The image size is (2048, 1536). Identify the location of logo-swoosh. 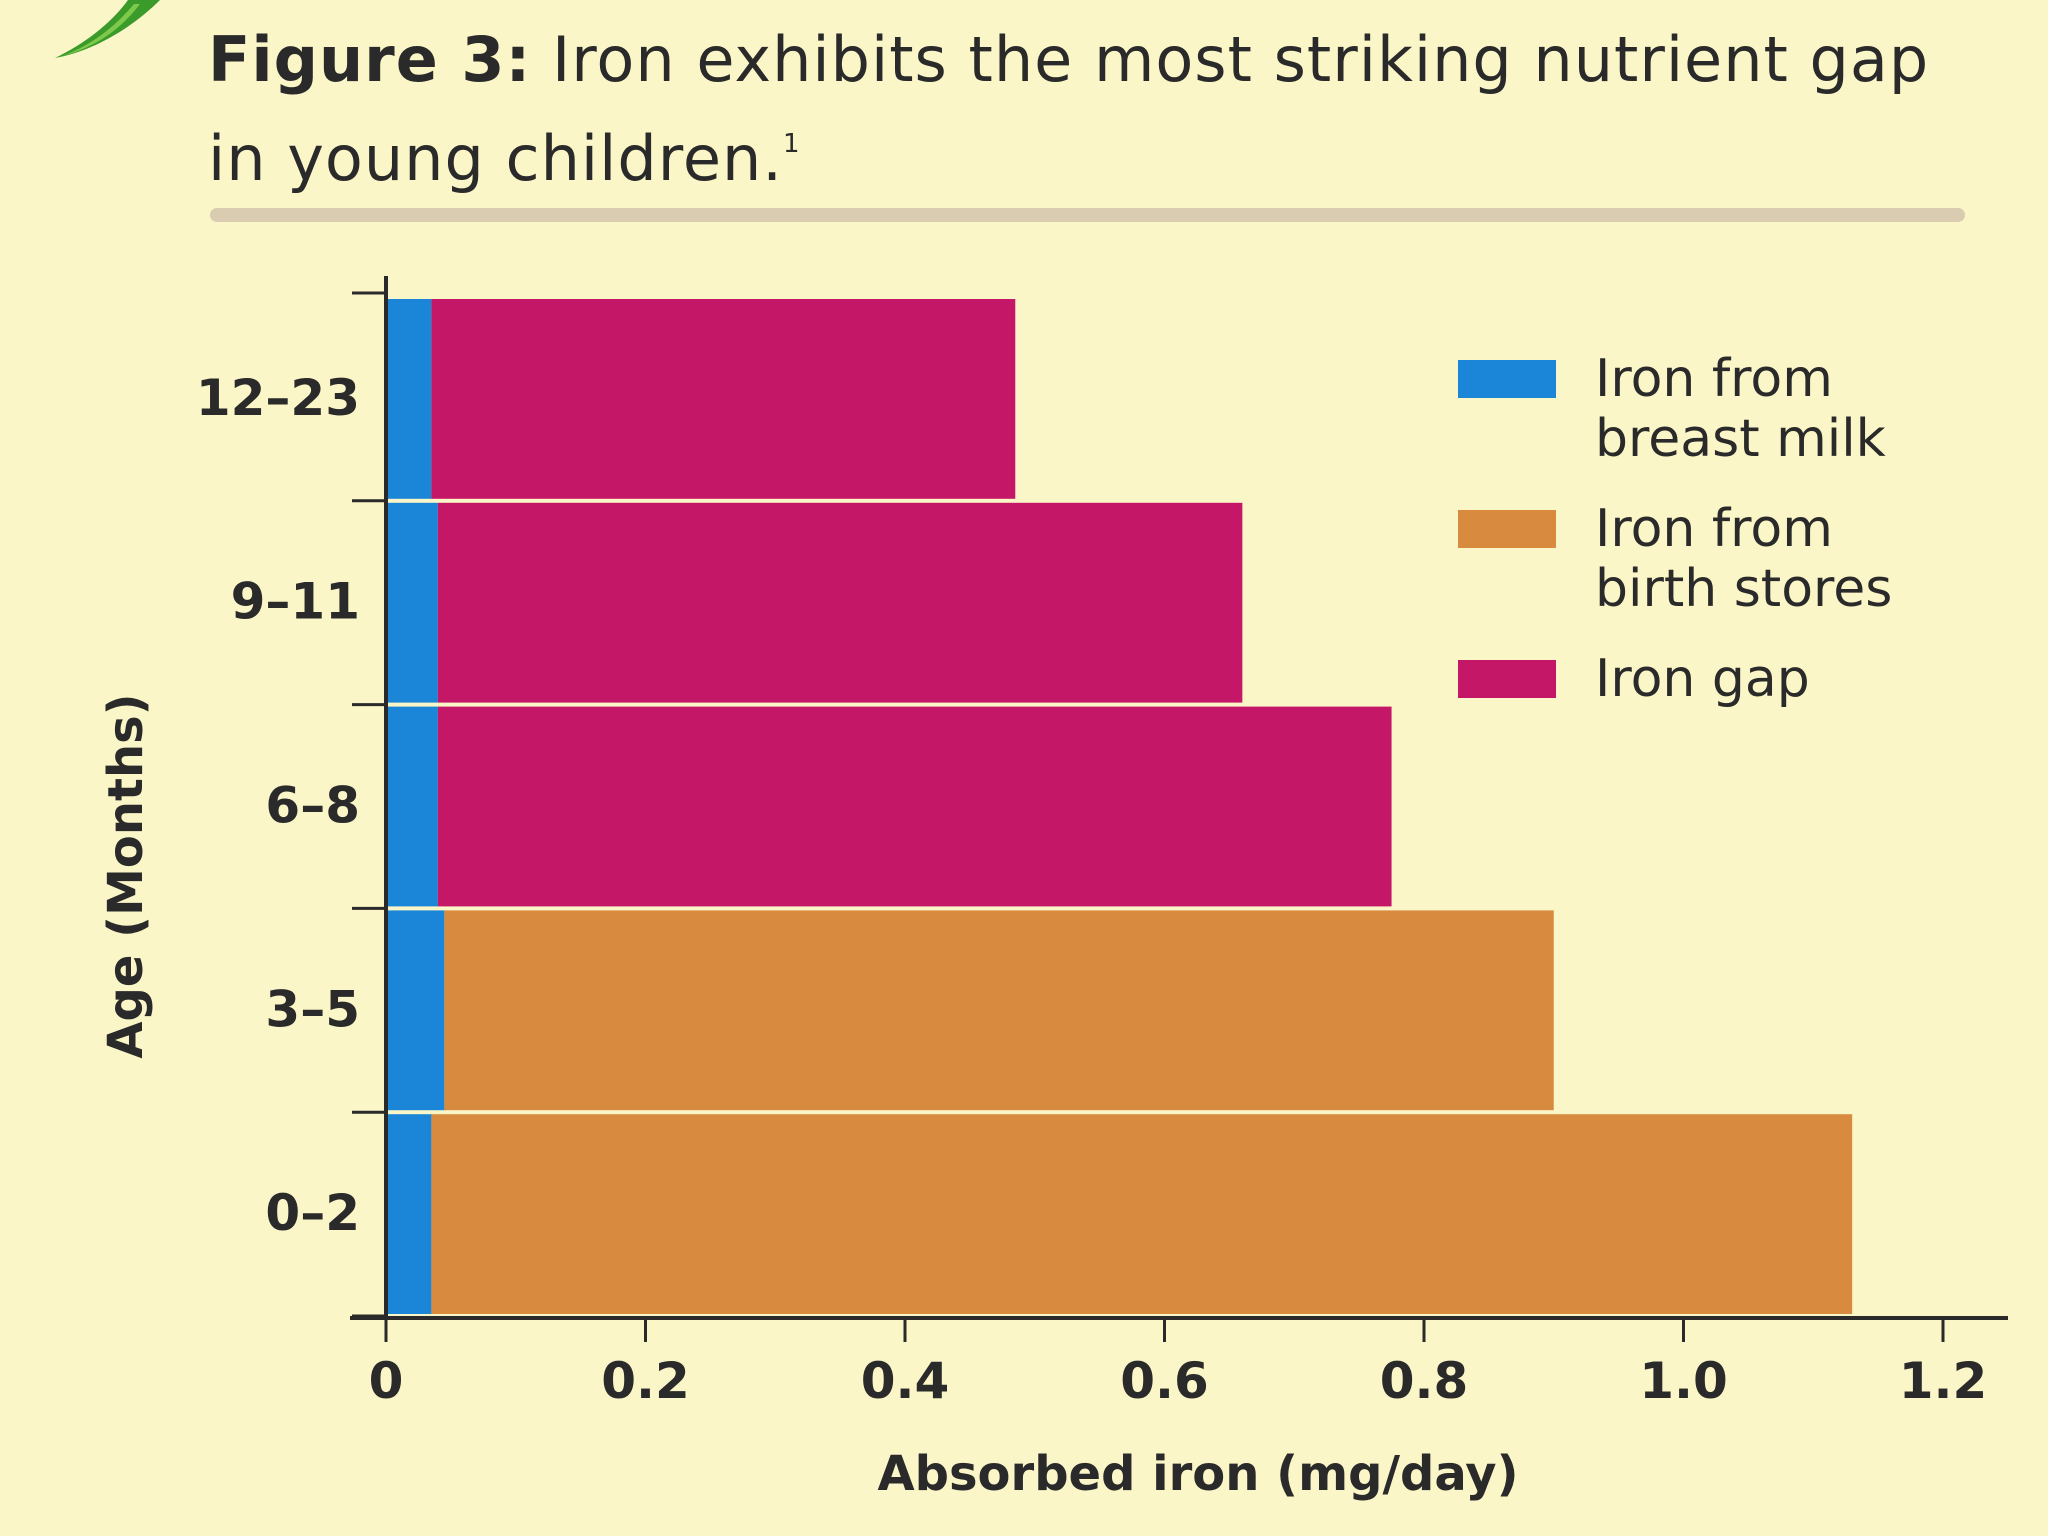
(107, 29).